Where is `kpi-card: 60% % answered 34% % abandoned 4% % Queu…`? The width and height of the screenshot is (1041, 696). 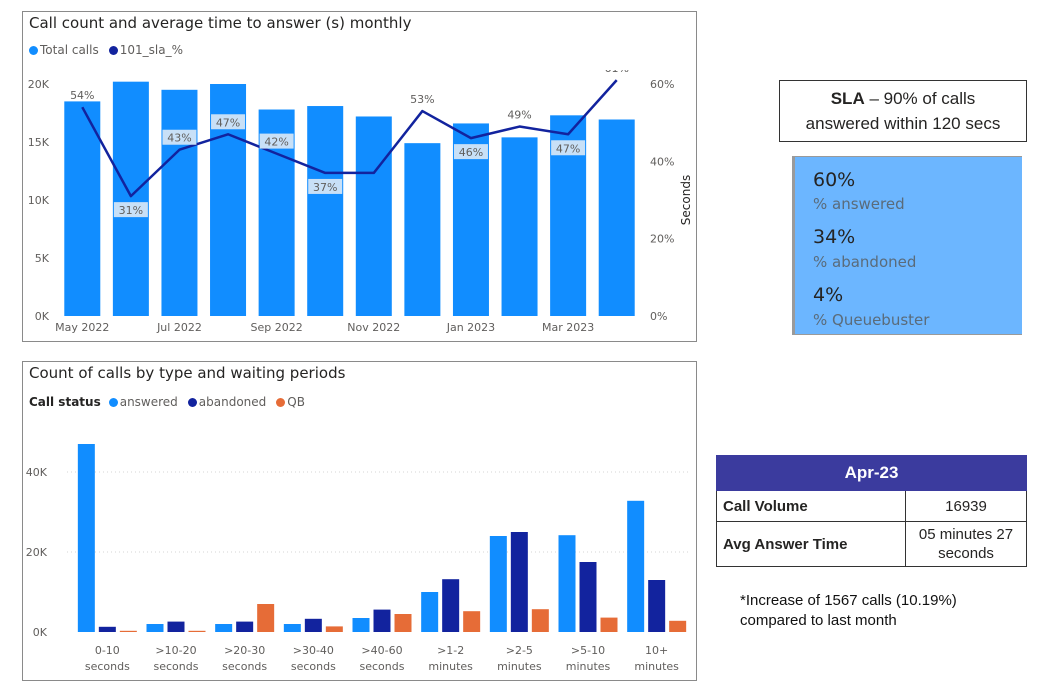
kpi-card: 60% % answered 34% % abandoned 4% % Queu… is located at coordinates (907, 245).